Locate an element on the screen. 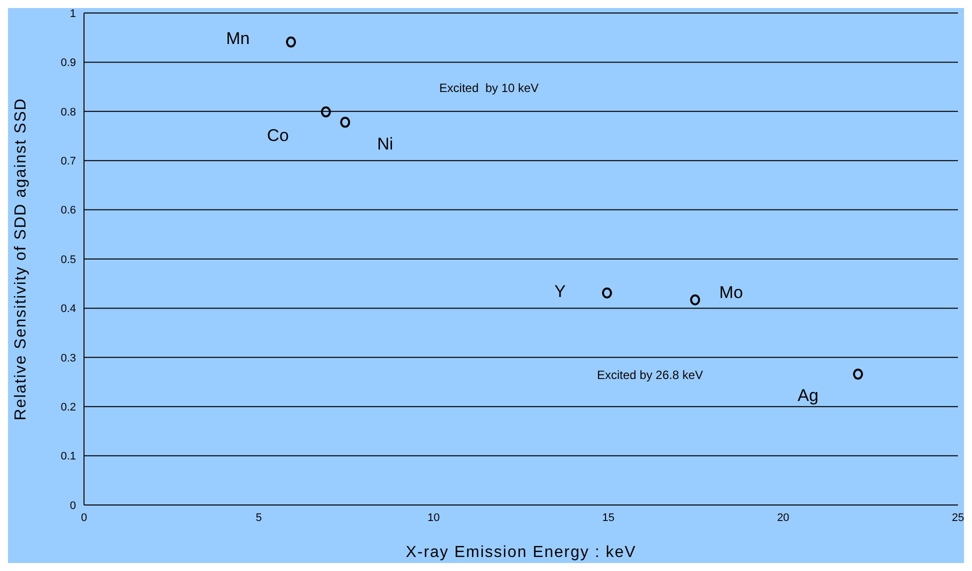 The height and width of the screenshot is (571, 972). y-tick-label: 0.2 is located at coordinates (68, 408).